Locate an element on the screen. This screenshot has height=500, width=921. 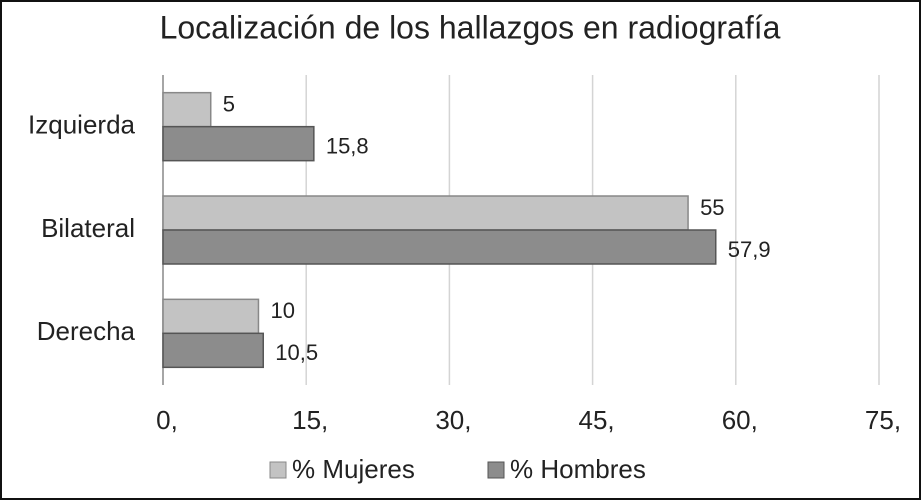
x-tick-label: 30, is located at coordinates (453, 420).